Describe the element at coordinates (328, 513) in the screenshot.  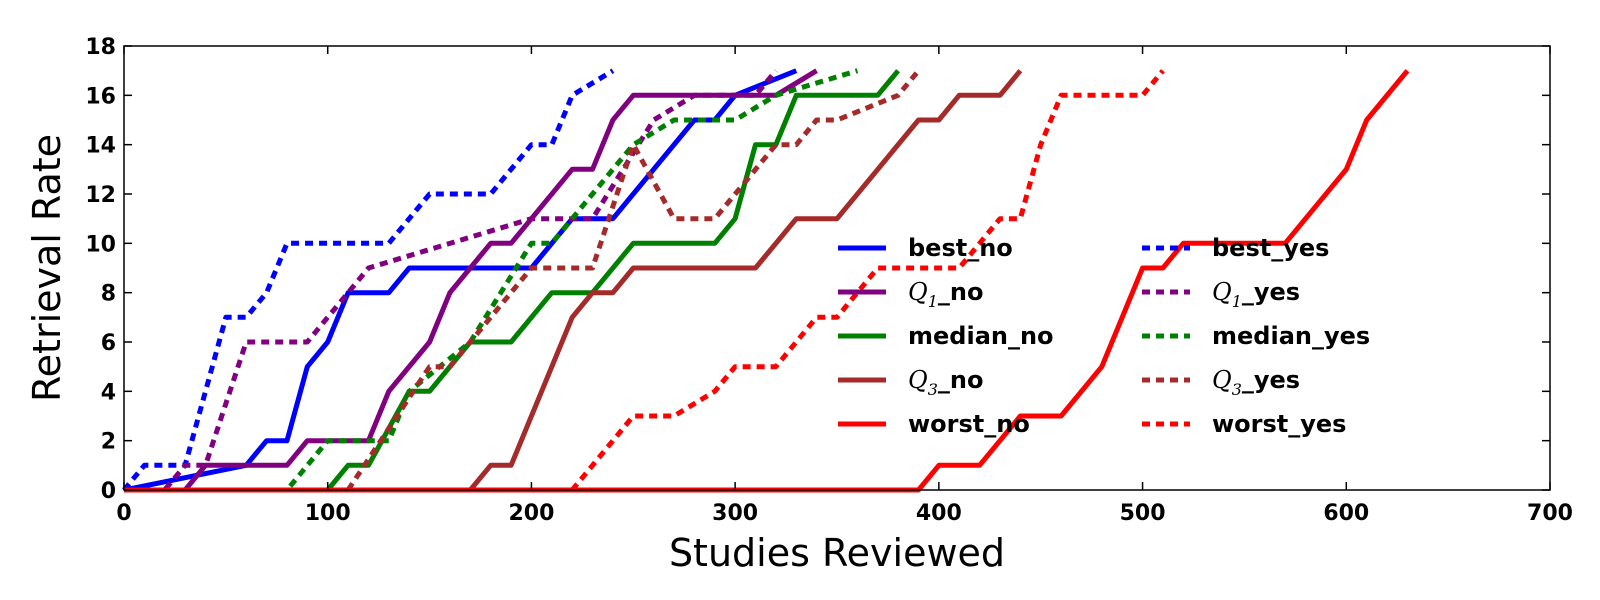
I see `x-tick-label: 100` at that location.